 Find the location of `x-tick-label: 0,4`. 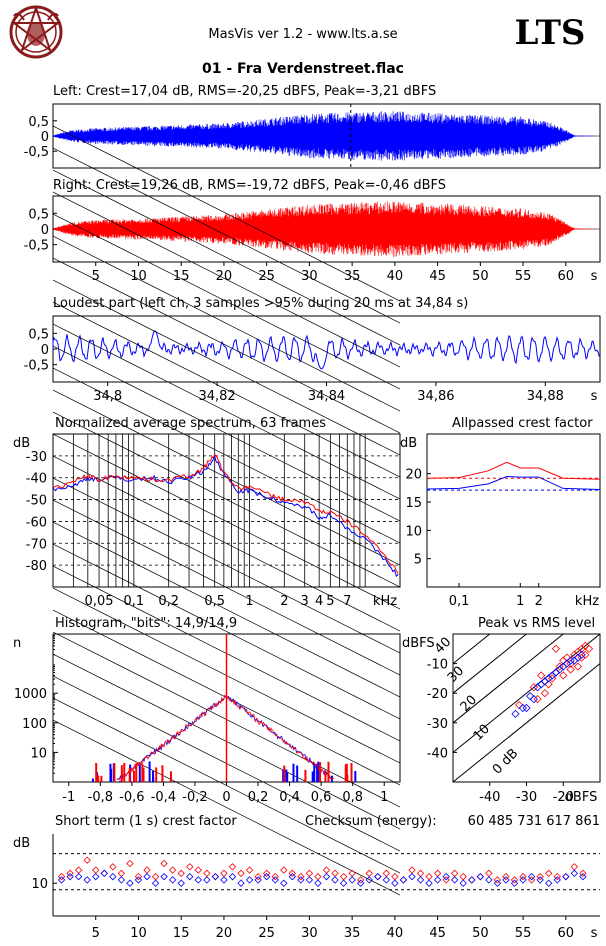

x-tick-label: 0,4 is located at coordinates (289, 797).